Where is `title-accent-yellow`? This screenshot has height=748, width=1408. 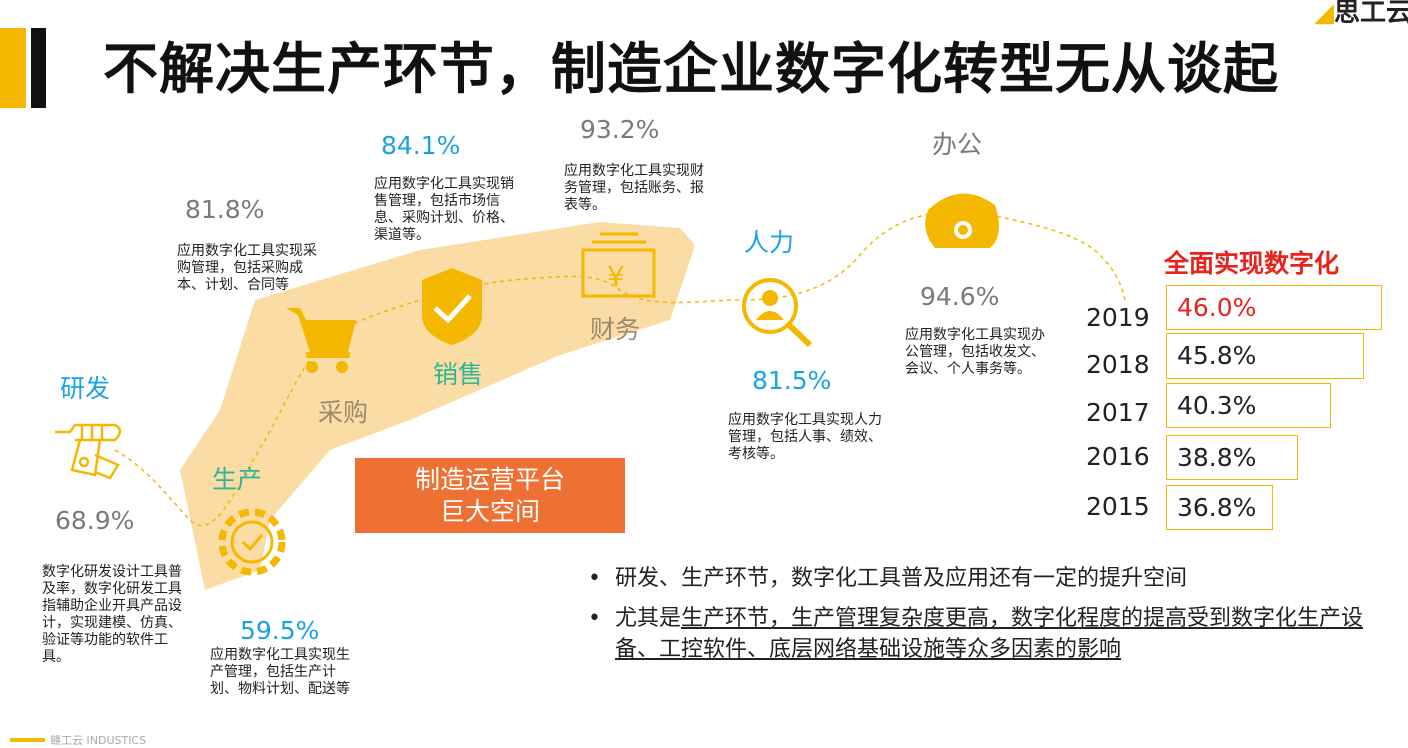 title-accent-yellow is located at coordinates (13, 68).